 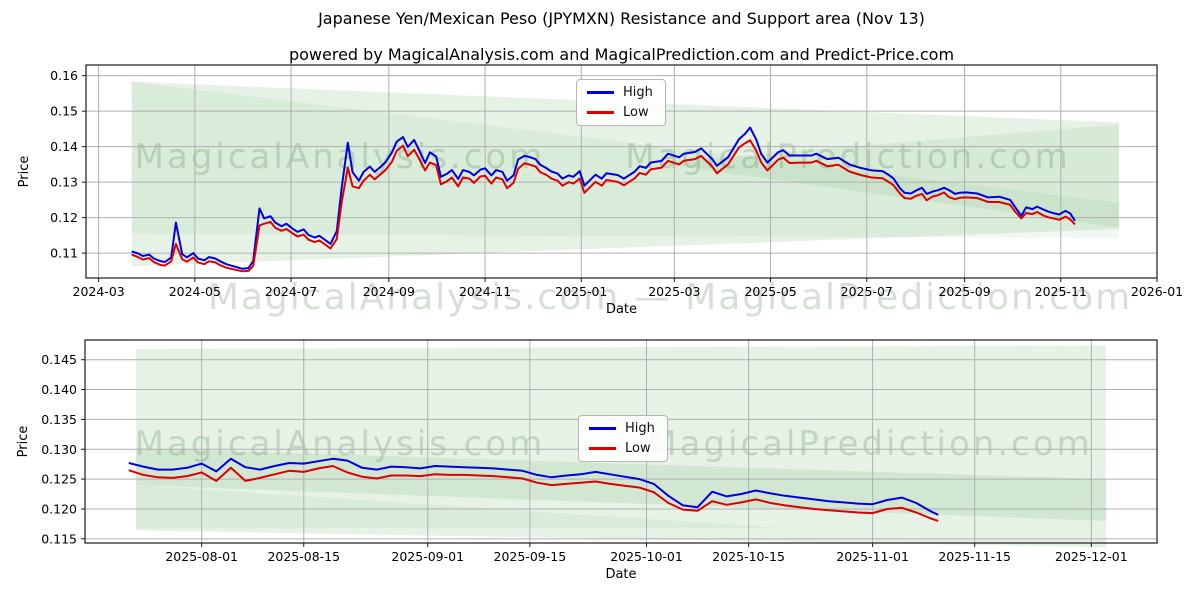 What do you see at coordinates (291, 291) in the screenshot?
I see `x-tick-label: 2024-07` at bounding box center [291, 291].